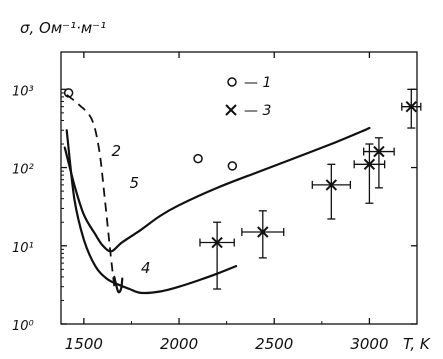 This screenshot has width=443, height=359. What do you see at coordinates (23, 91) in the screenshot?
I see `y-tick-label: 10³` at bounding box center [23, 91].